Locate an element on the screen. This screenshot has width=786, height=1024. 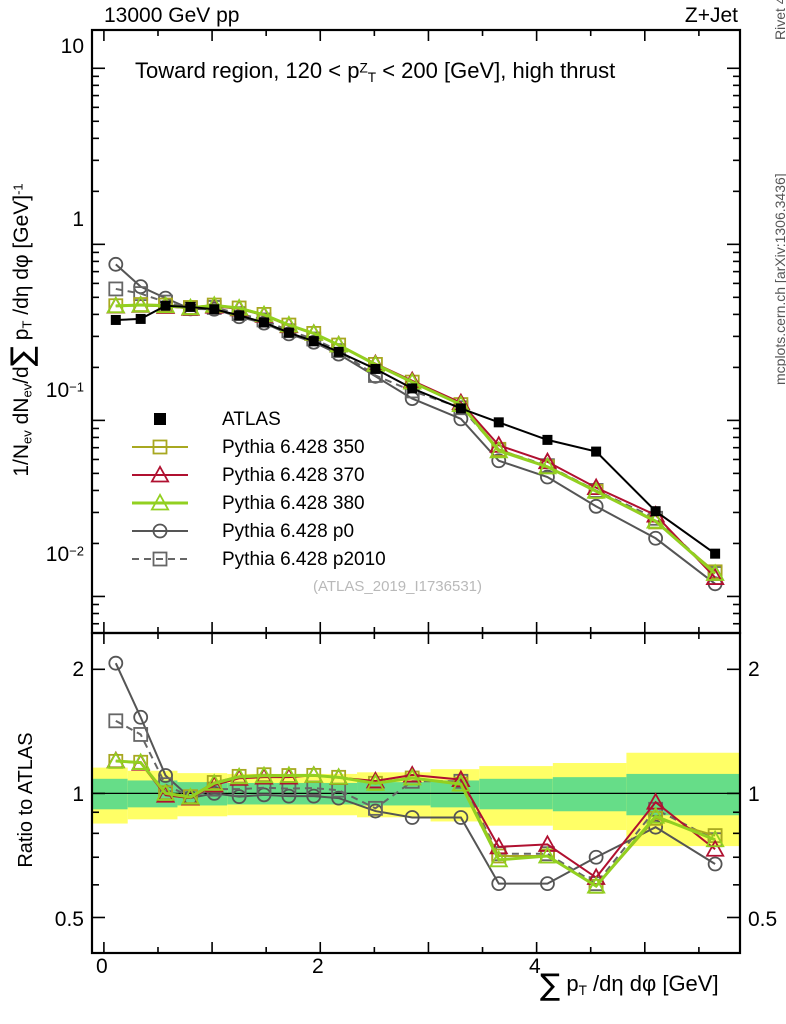
ytick-main-0: 10 is located at coordinates (72, 46).